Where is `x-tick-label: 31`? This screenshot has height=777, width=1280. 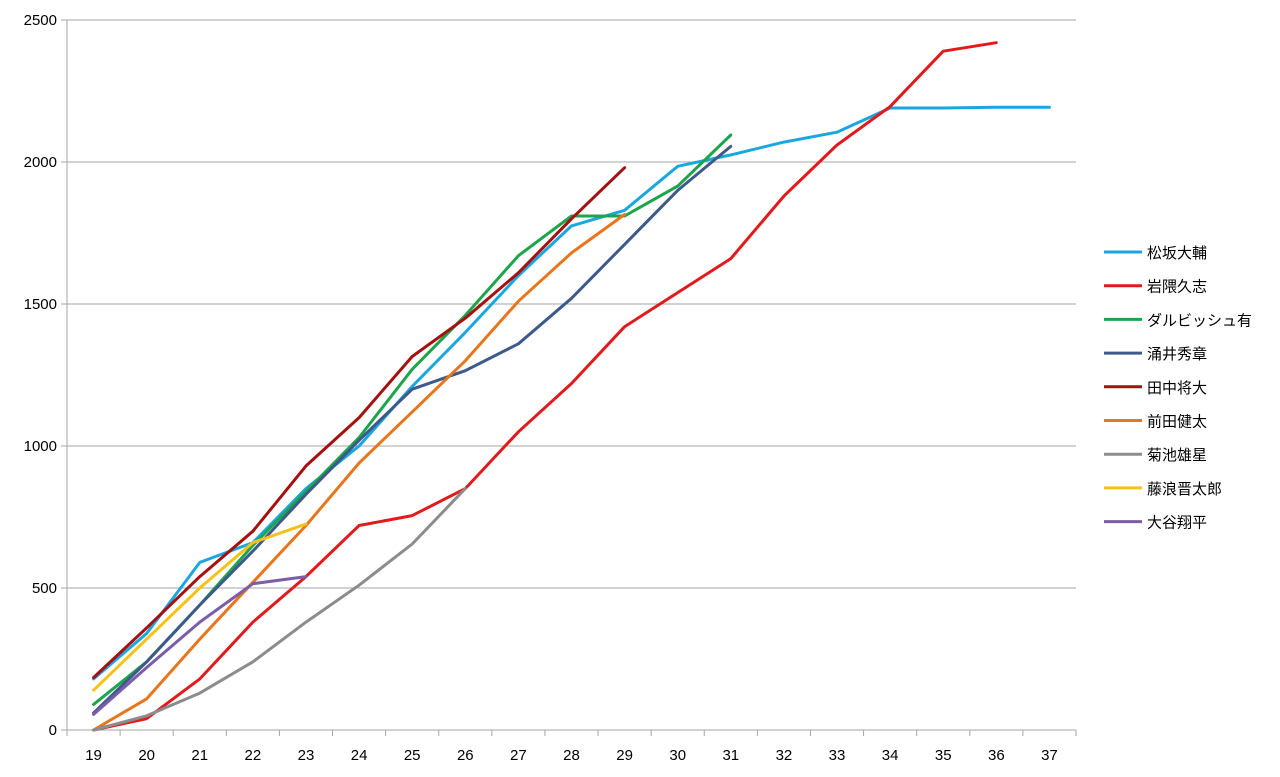 x-tick-label: 31 is located at coordinates (730, 755).